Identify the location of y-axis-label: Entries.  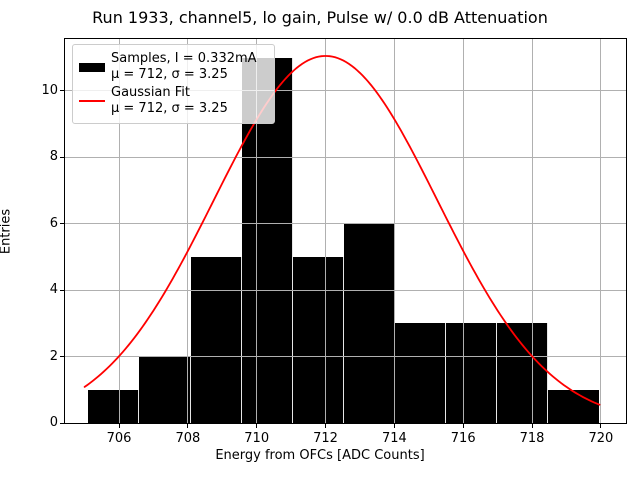
(7, 231).